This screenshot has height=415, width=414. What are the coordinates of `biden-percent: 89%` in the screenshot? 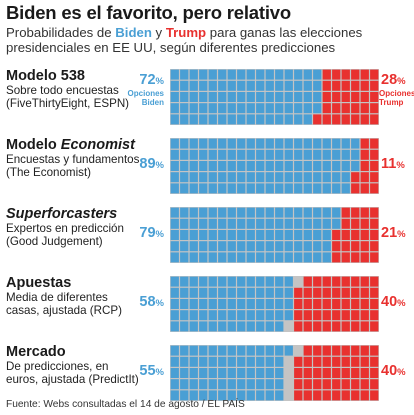 It's located at (144, 165).